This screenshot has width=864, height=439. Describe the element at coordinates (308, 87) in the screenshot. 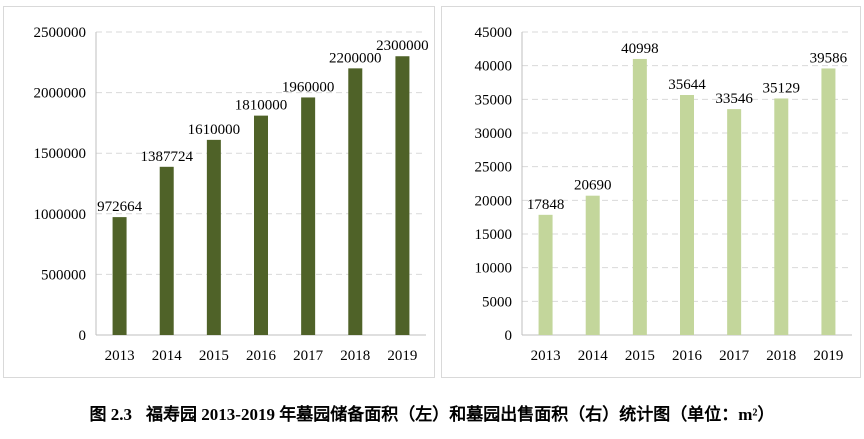

I see `data-label: 1960000` at that location.